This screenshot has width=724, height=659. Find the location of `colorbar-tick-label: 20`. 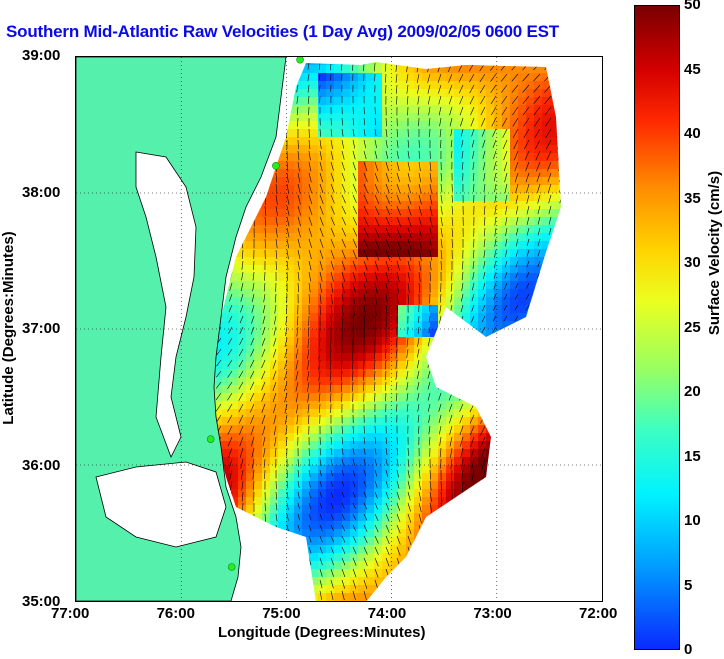

colorbar-tick-label: 20 is located at coordinates (692, 391).